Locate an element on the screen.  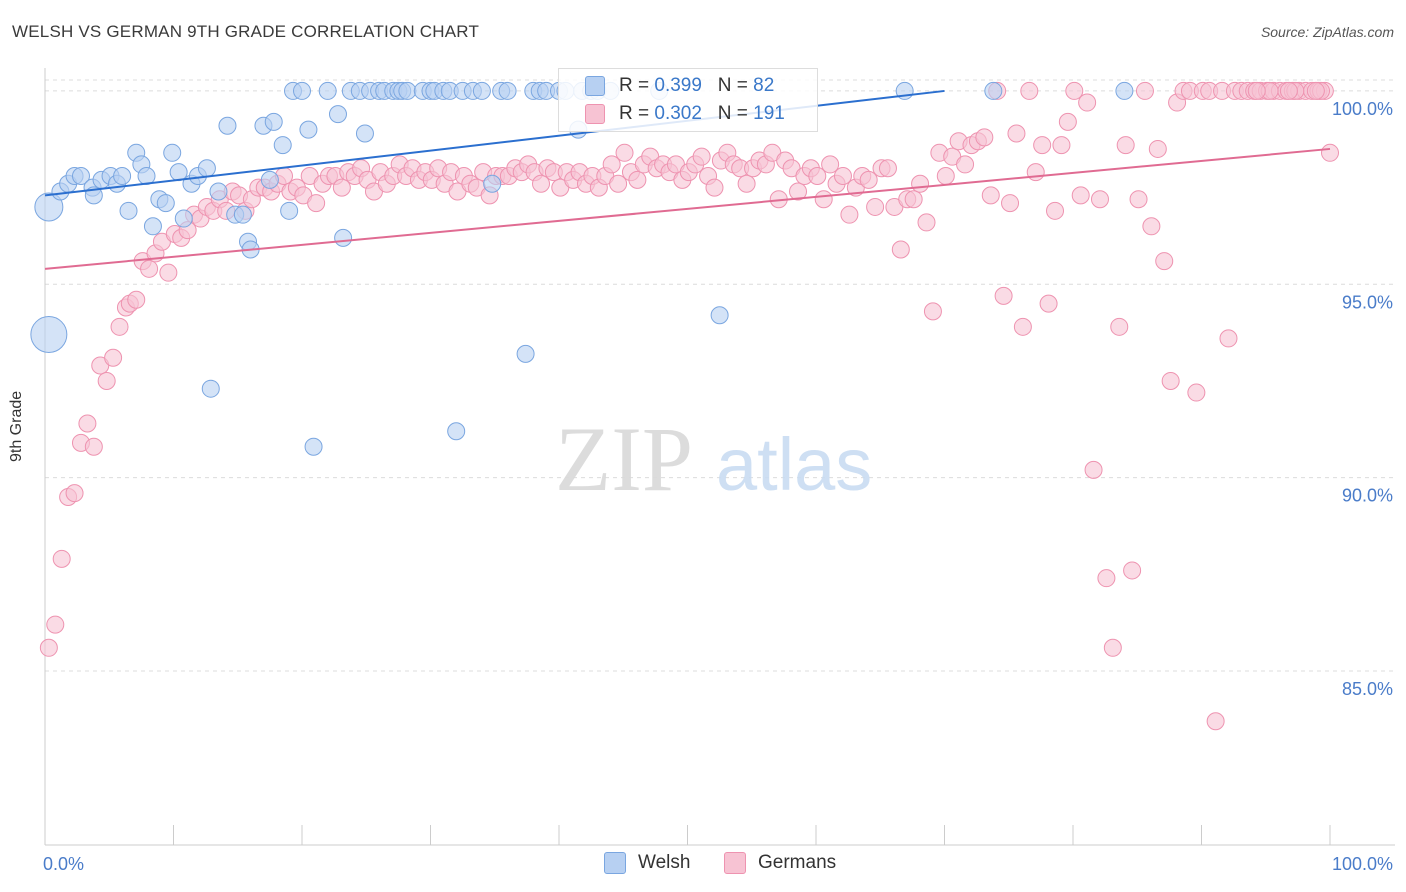
watermark-atlas: atlas is located at coordinates (794, 464).